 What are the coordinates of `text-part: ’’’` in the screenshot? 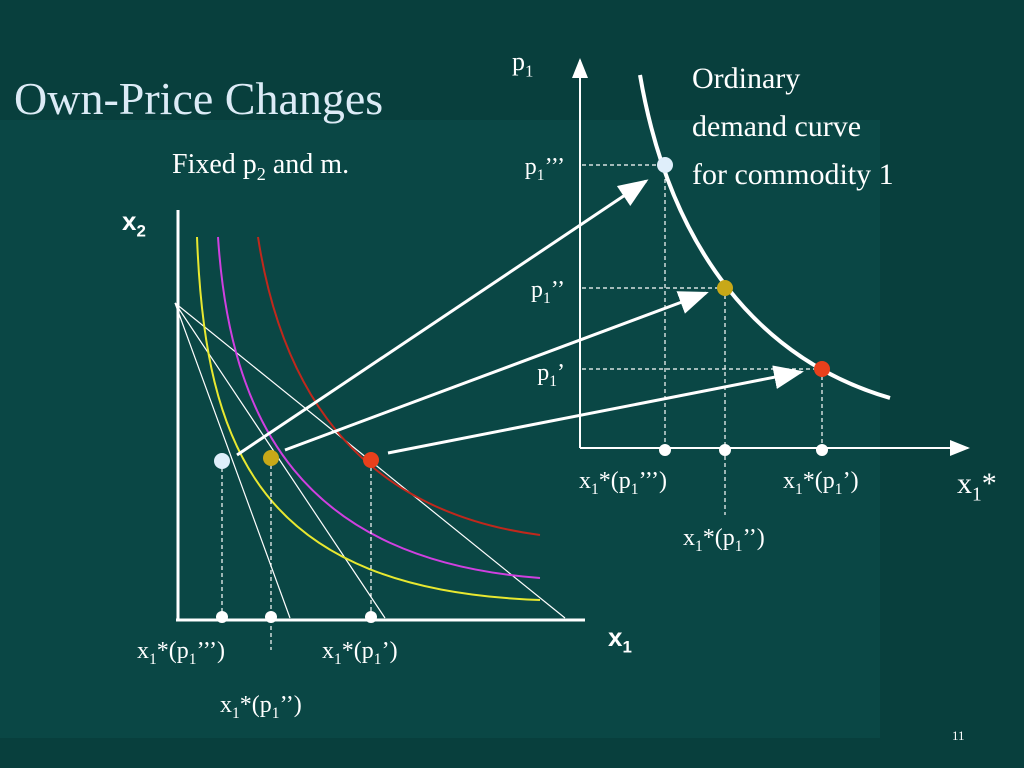 It's located at (555, 167).